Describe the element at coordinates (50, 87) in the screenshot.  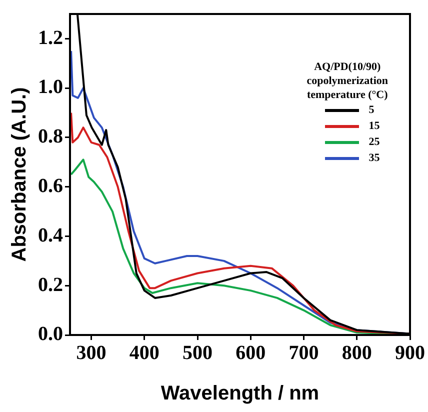
I see `y-tick-label: 1.0` at that location.